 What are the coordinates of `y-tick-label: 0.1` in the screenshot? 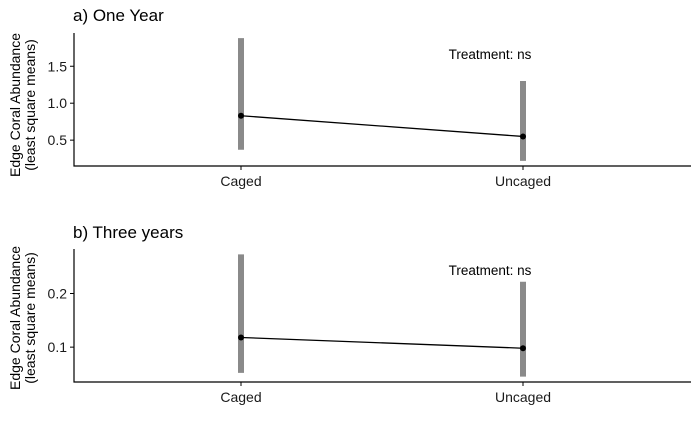 It's located at (58, 347).